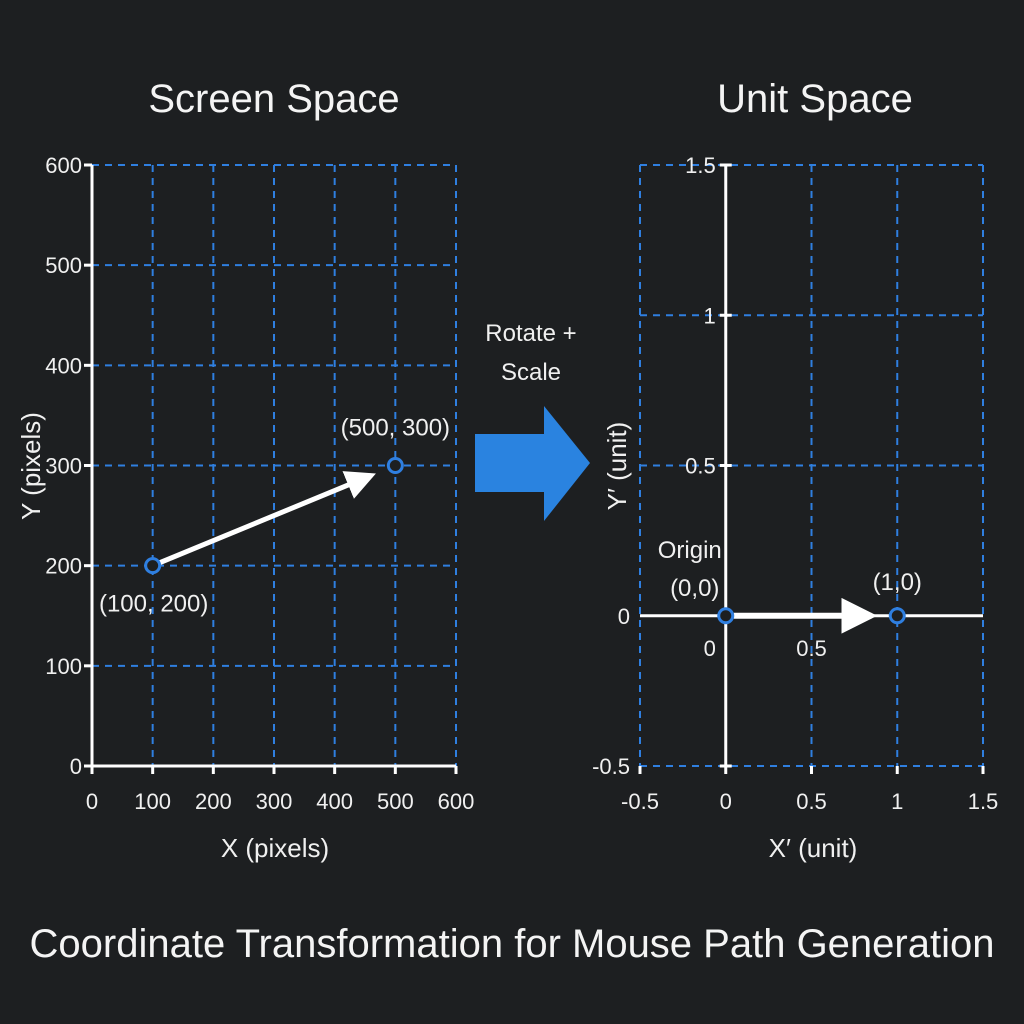 The width and height of the screenshot is (1024, 1024). I want to click on screen-x-tick-label-300: 300, so click(274, 801).